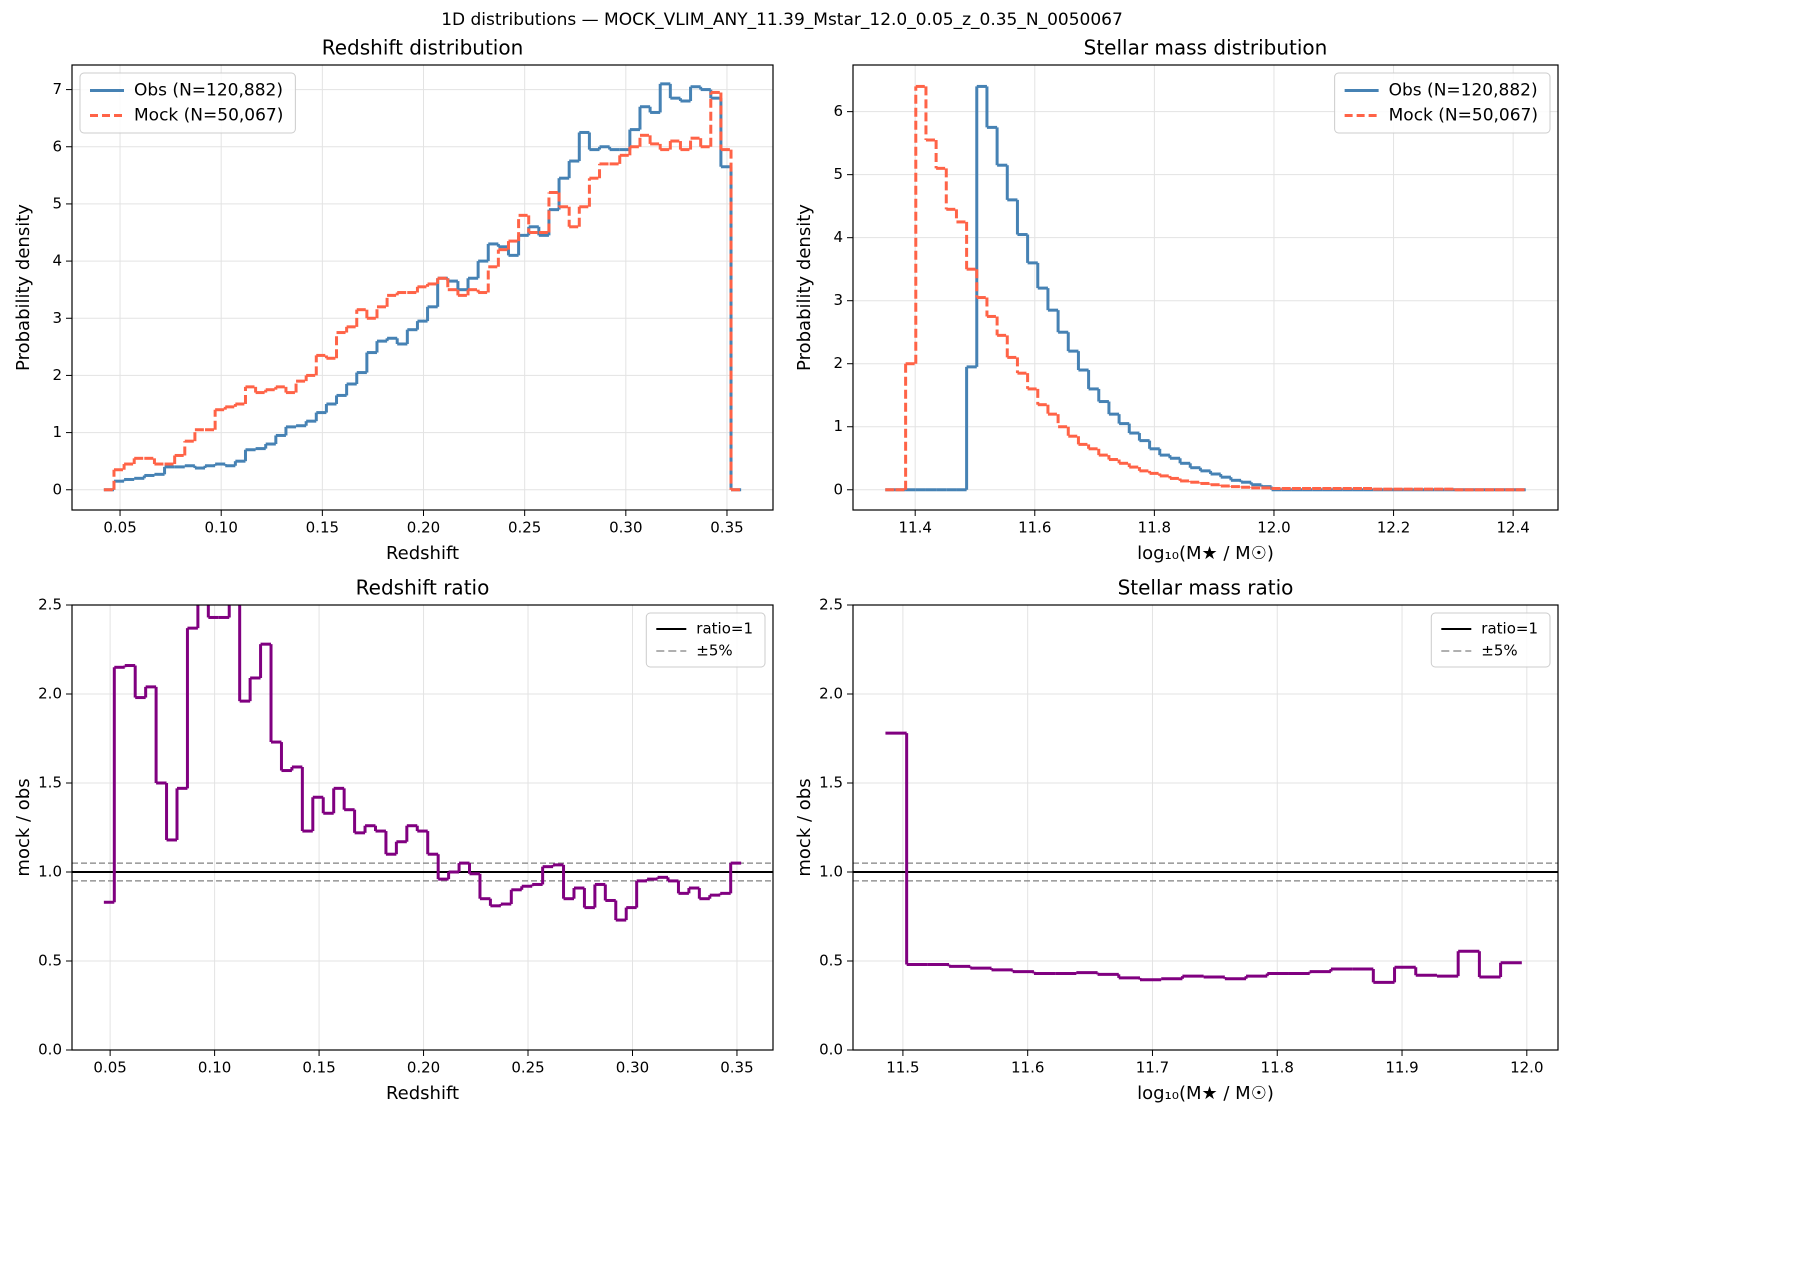 Image resolution: width=1803 pixels, height=1276 pixels. I want to click on x-tick-label: 12.4, so click(1512, 528).